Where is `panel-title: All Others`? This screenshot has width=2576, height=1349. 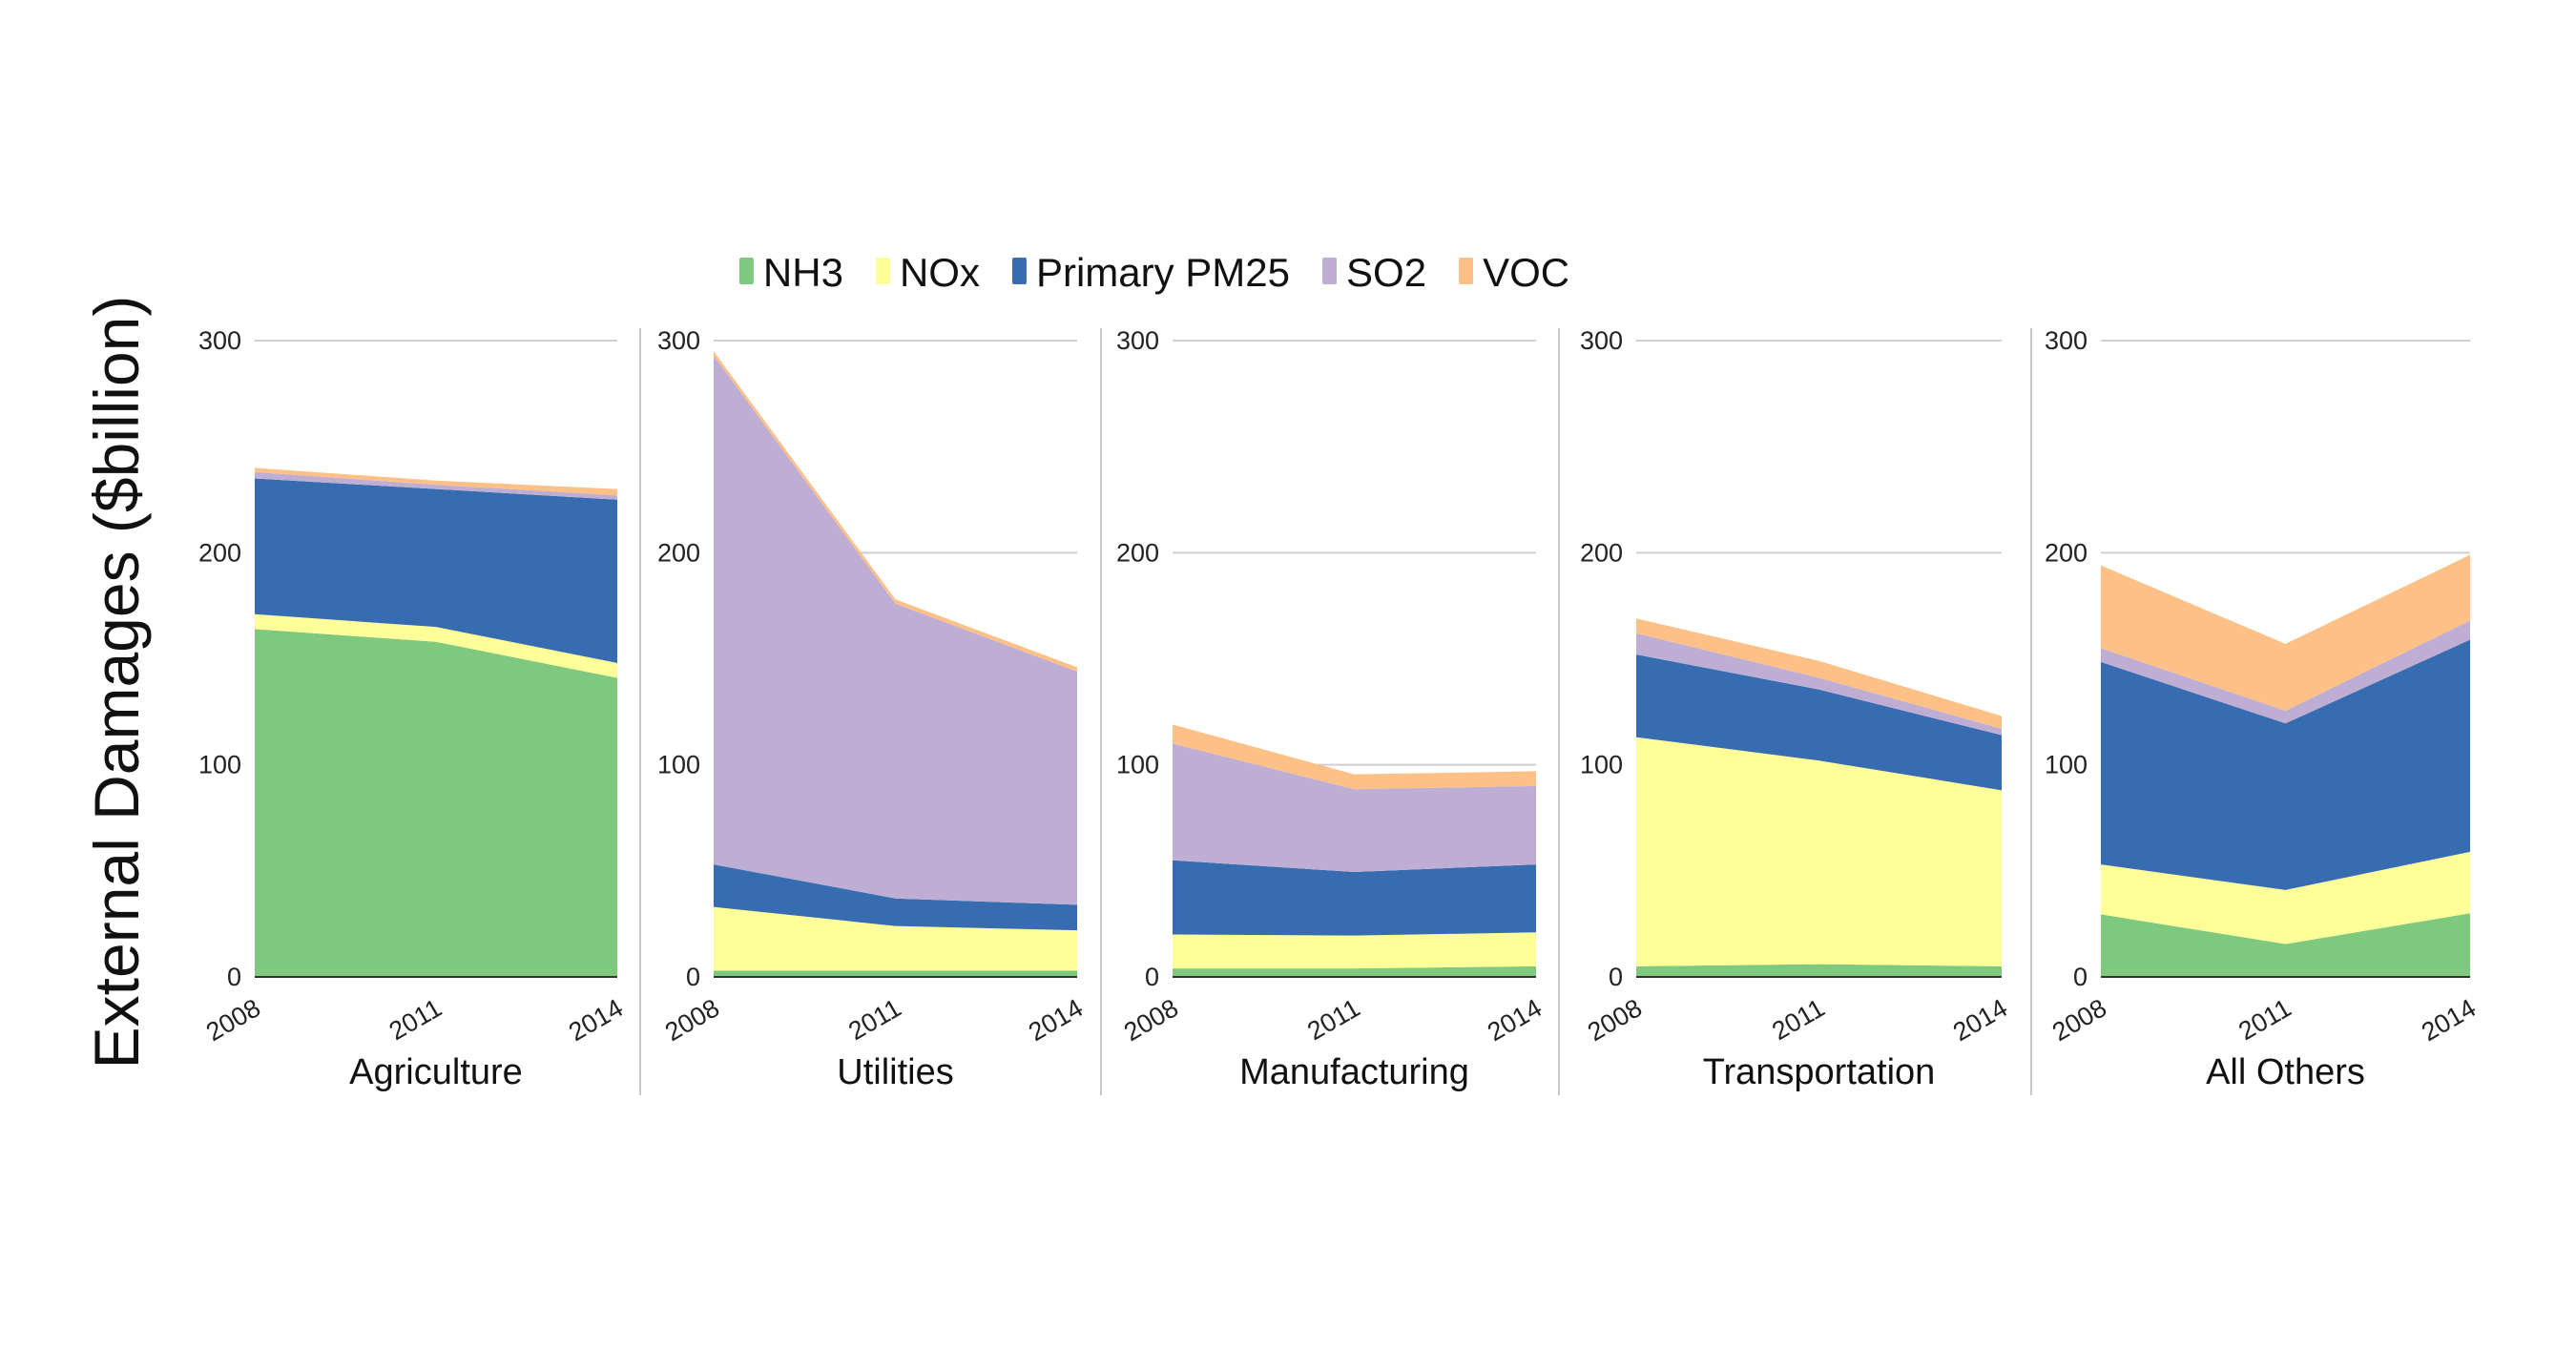 panel-title: All Others is located at coordinates (2285, 1072).